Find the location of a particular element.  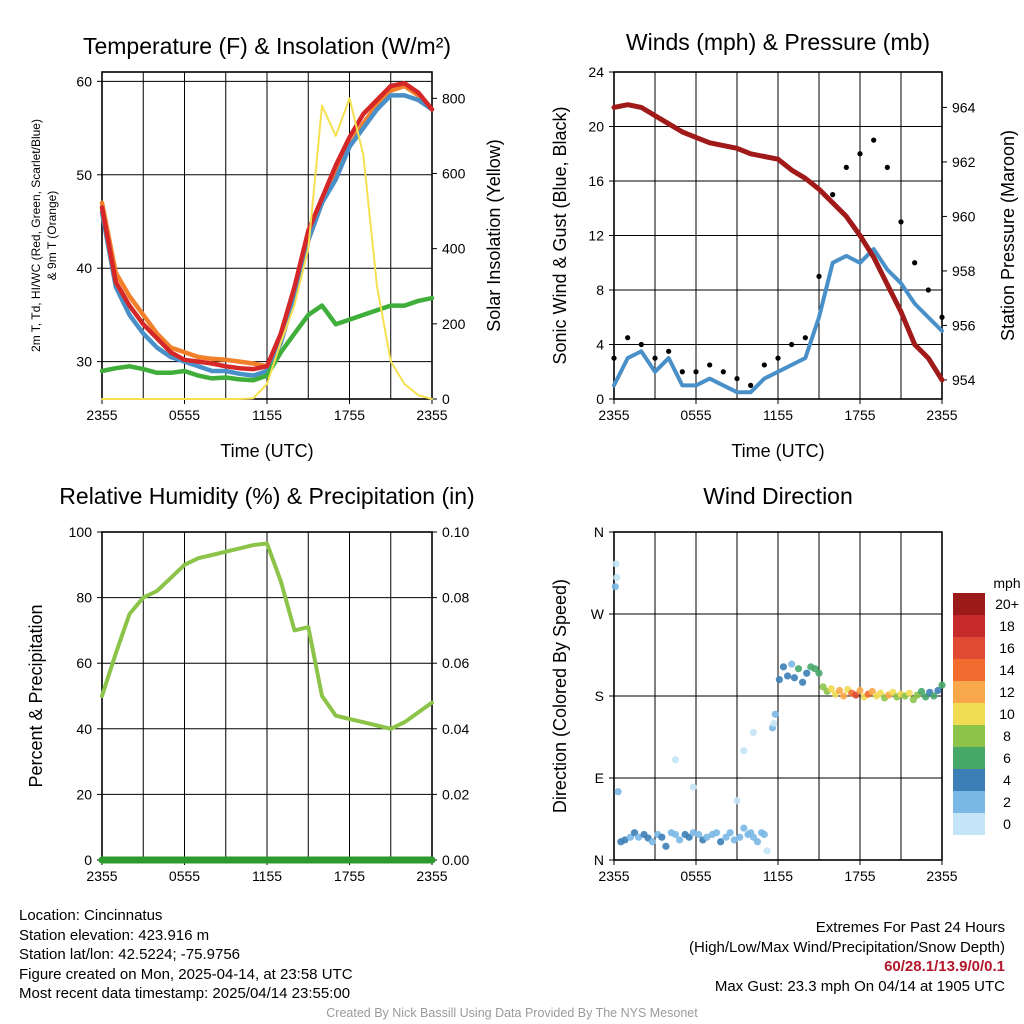

y-tick-label: 8 is located at coordinates (600, 290).